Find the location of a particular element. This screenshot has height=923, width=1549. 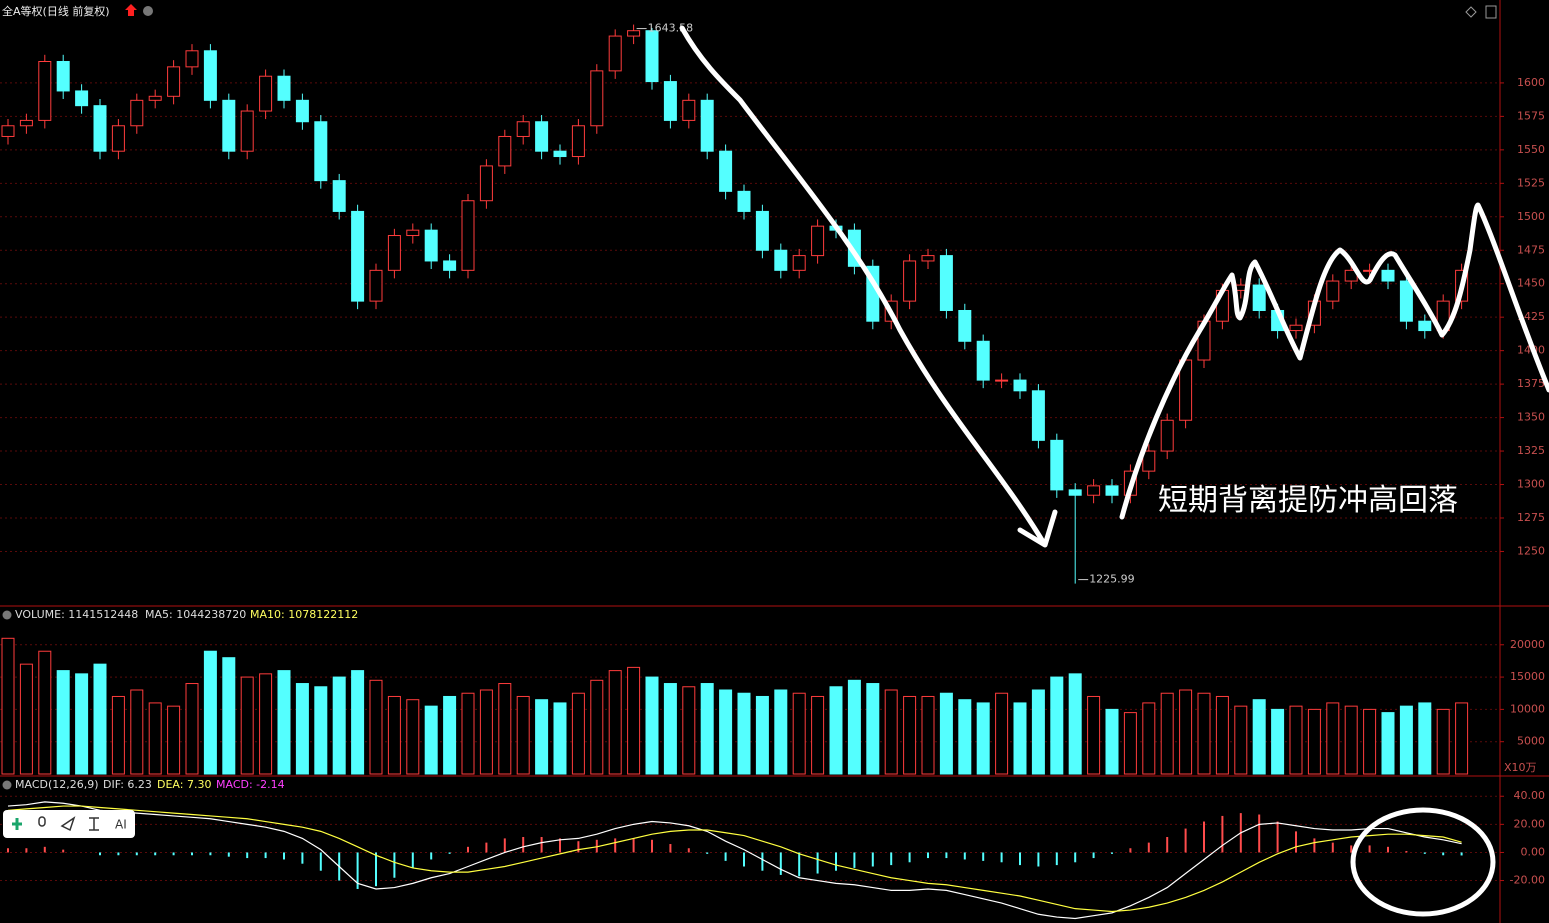

volume-ma5: MA5: 1044238720 is located at coordinates (195, 614).